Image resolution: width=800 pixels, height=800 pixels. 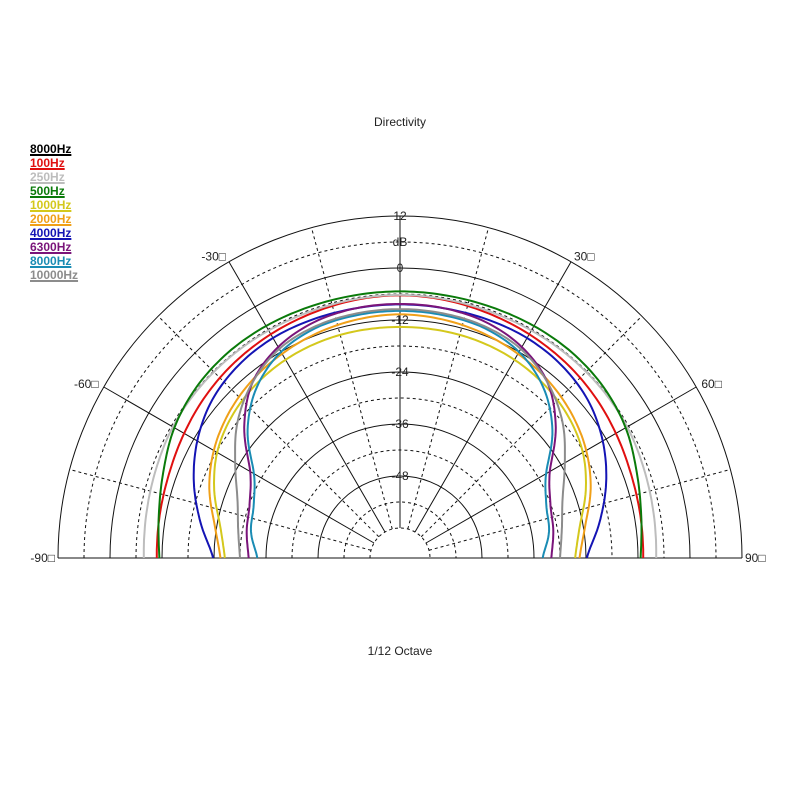 What do you see at coordinates (400, 320) in the screenshot?
I see `radial-tick-label: -12` at bounding box center [400, 320].